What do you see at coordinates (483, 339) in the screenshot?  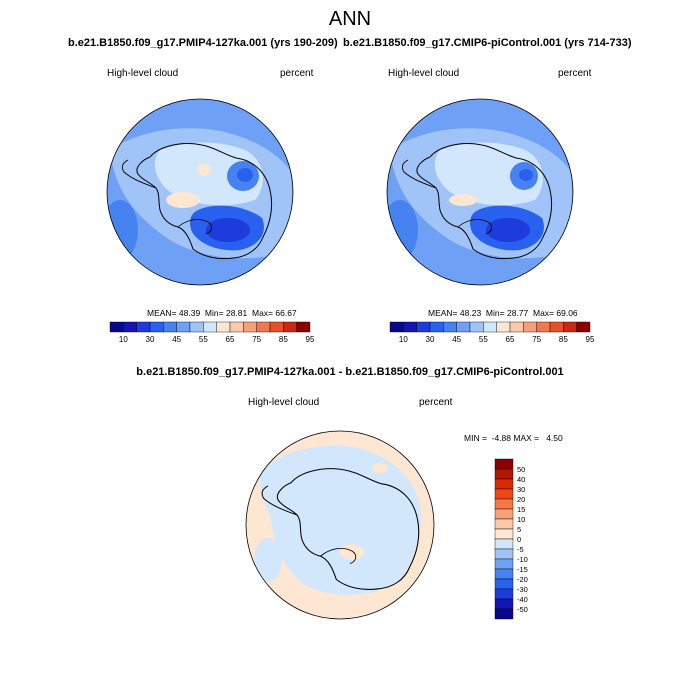 I see `panel2-colorbar-tick-label: 55` at bounding box center [483, 339].